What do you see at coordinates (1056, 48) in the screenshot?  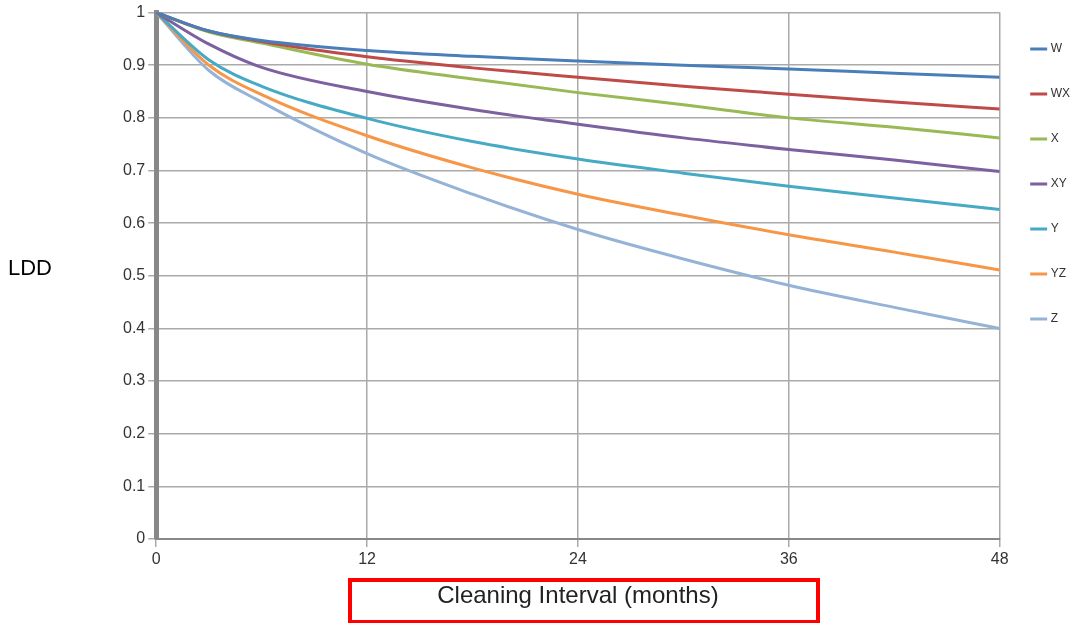 I see `legend-label: W` at bounding box center [1056, 48].